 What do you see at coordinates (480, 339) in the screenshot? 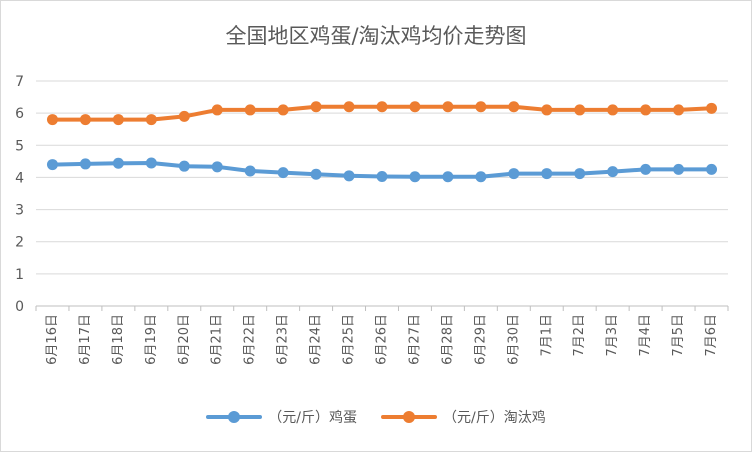
I see `x-tick-label: 6月29日` at bounding box center [480, 339].